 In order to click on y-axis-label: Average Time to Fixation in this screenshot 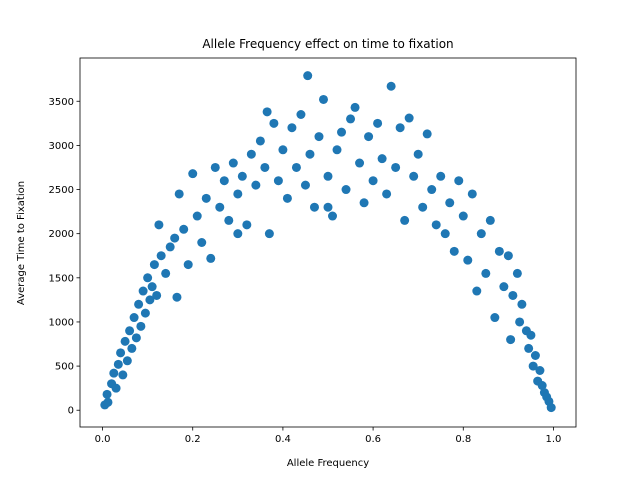, I will do `click(21, 243)`.